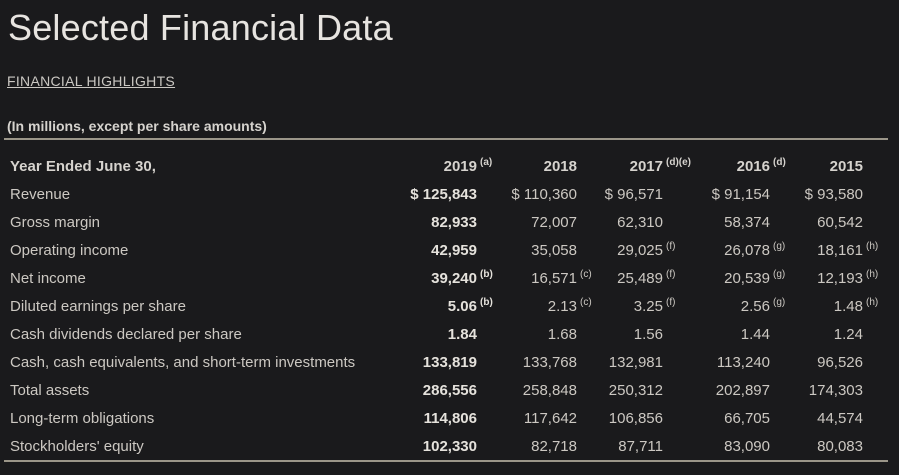 This screenshot has width=899, height=475. I want to click on year-header-2017-footnote: (d)(e), so click(678, 163).